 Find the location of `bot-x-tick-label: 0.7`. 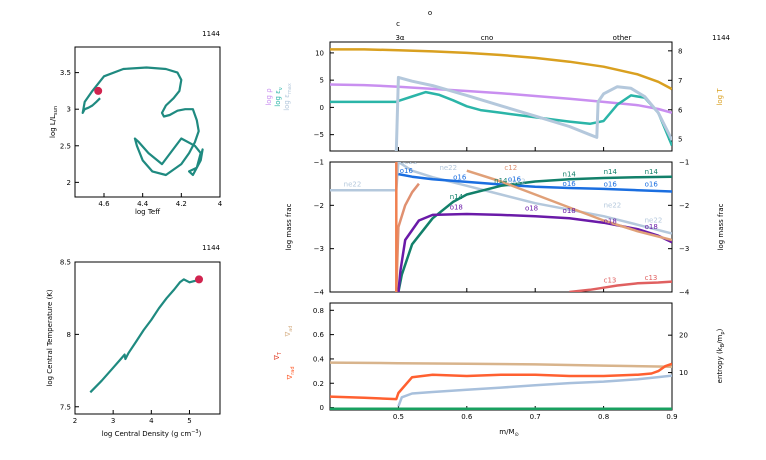

bot-x-tick-label: 0.7 is located at coordinates (535, 417).